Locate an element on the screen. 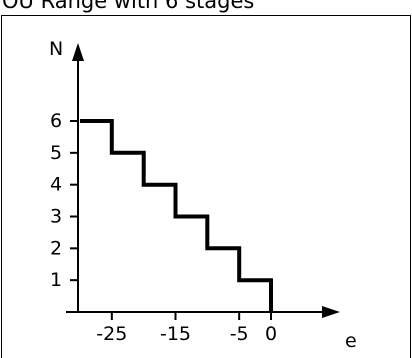 The width and height of the screenshot is (412, 358). y-tick-label: 1 is located at coordinates (56, 280).